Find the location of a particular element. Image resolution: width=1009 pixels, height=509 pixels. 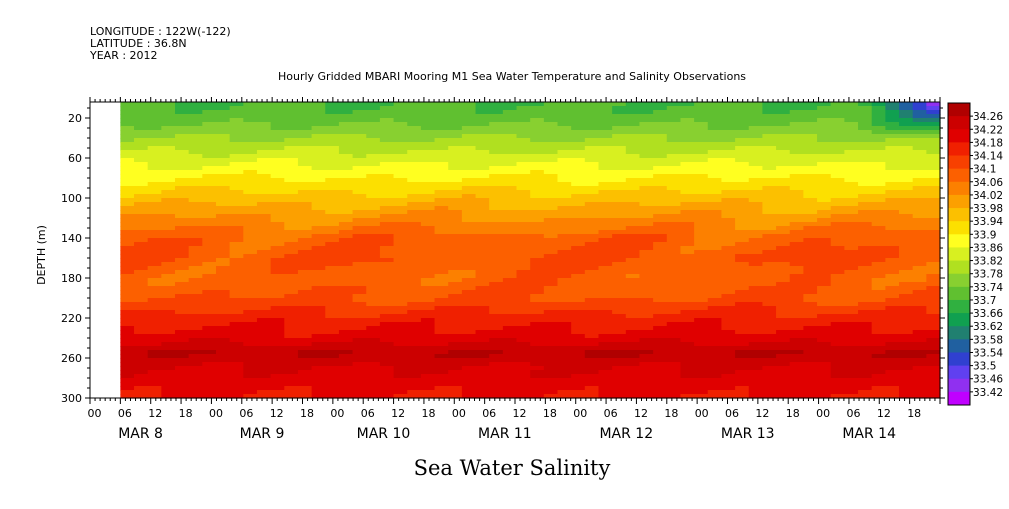

x-tick-label: 06 is located at coordinates (489, 413).